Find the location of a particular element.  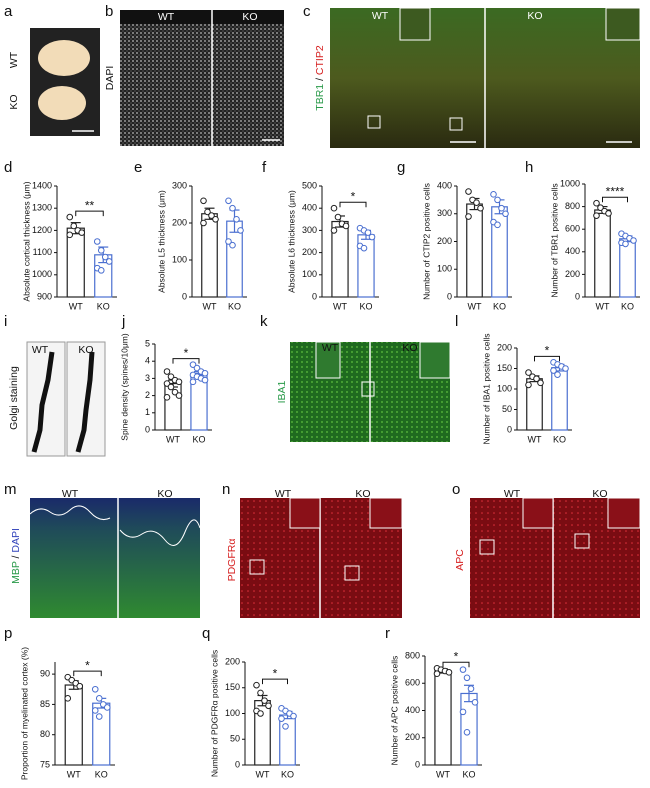

panel-label: n is located at coordinates (226, 489).